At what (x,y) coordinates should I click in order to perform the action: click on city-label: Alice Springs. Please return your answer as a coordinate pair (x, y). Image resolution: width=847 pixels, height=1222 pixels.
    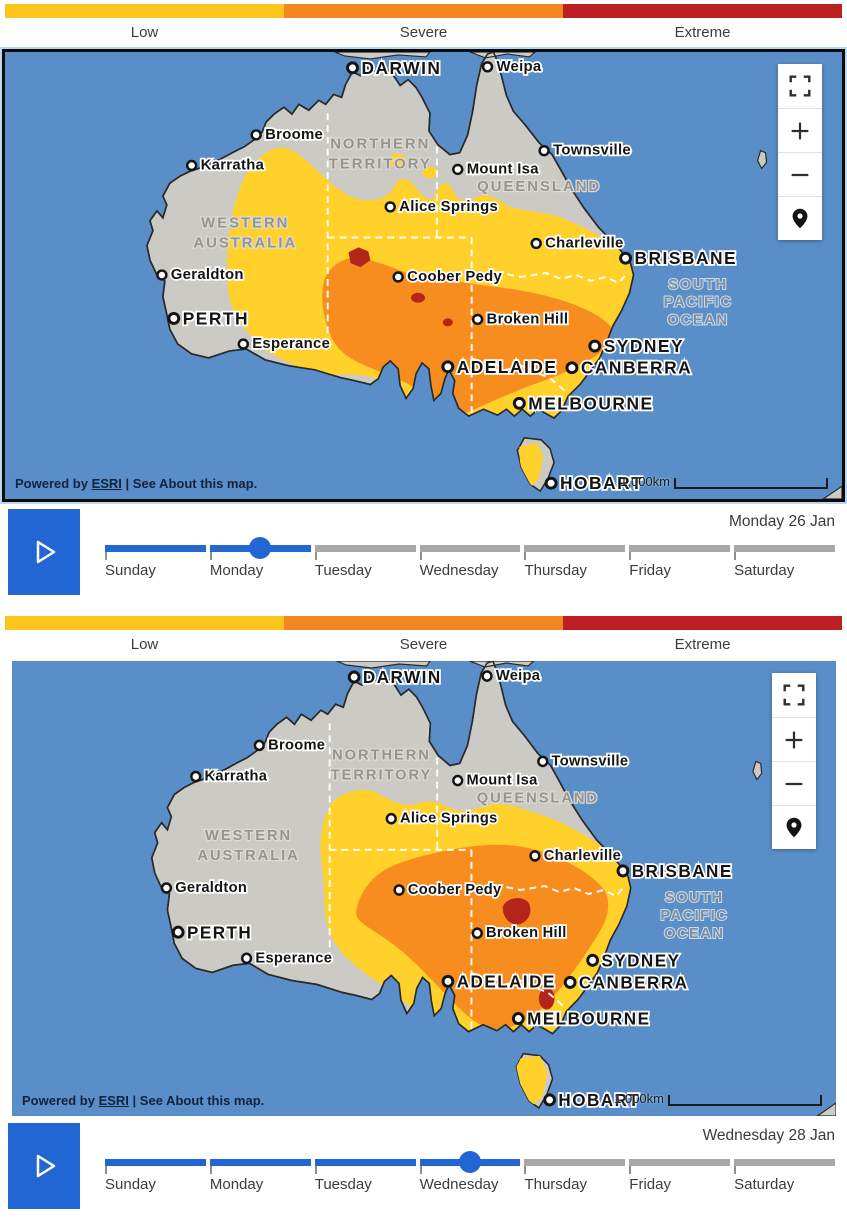
    Looking at the image, I should click on (448, 207).